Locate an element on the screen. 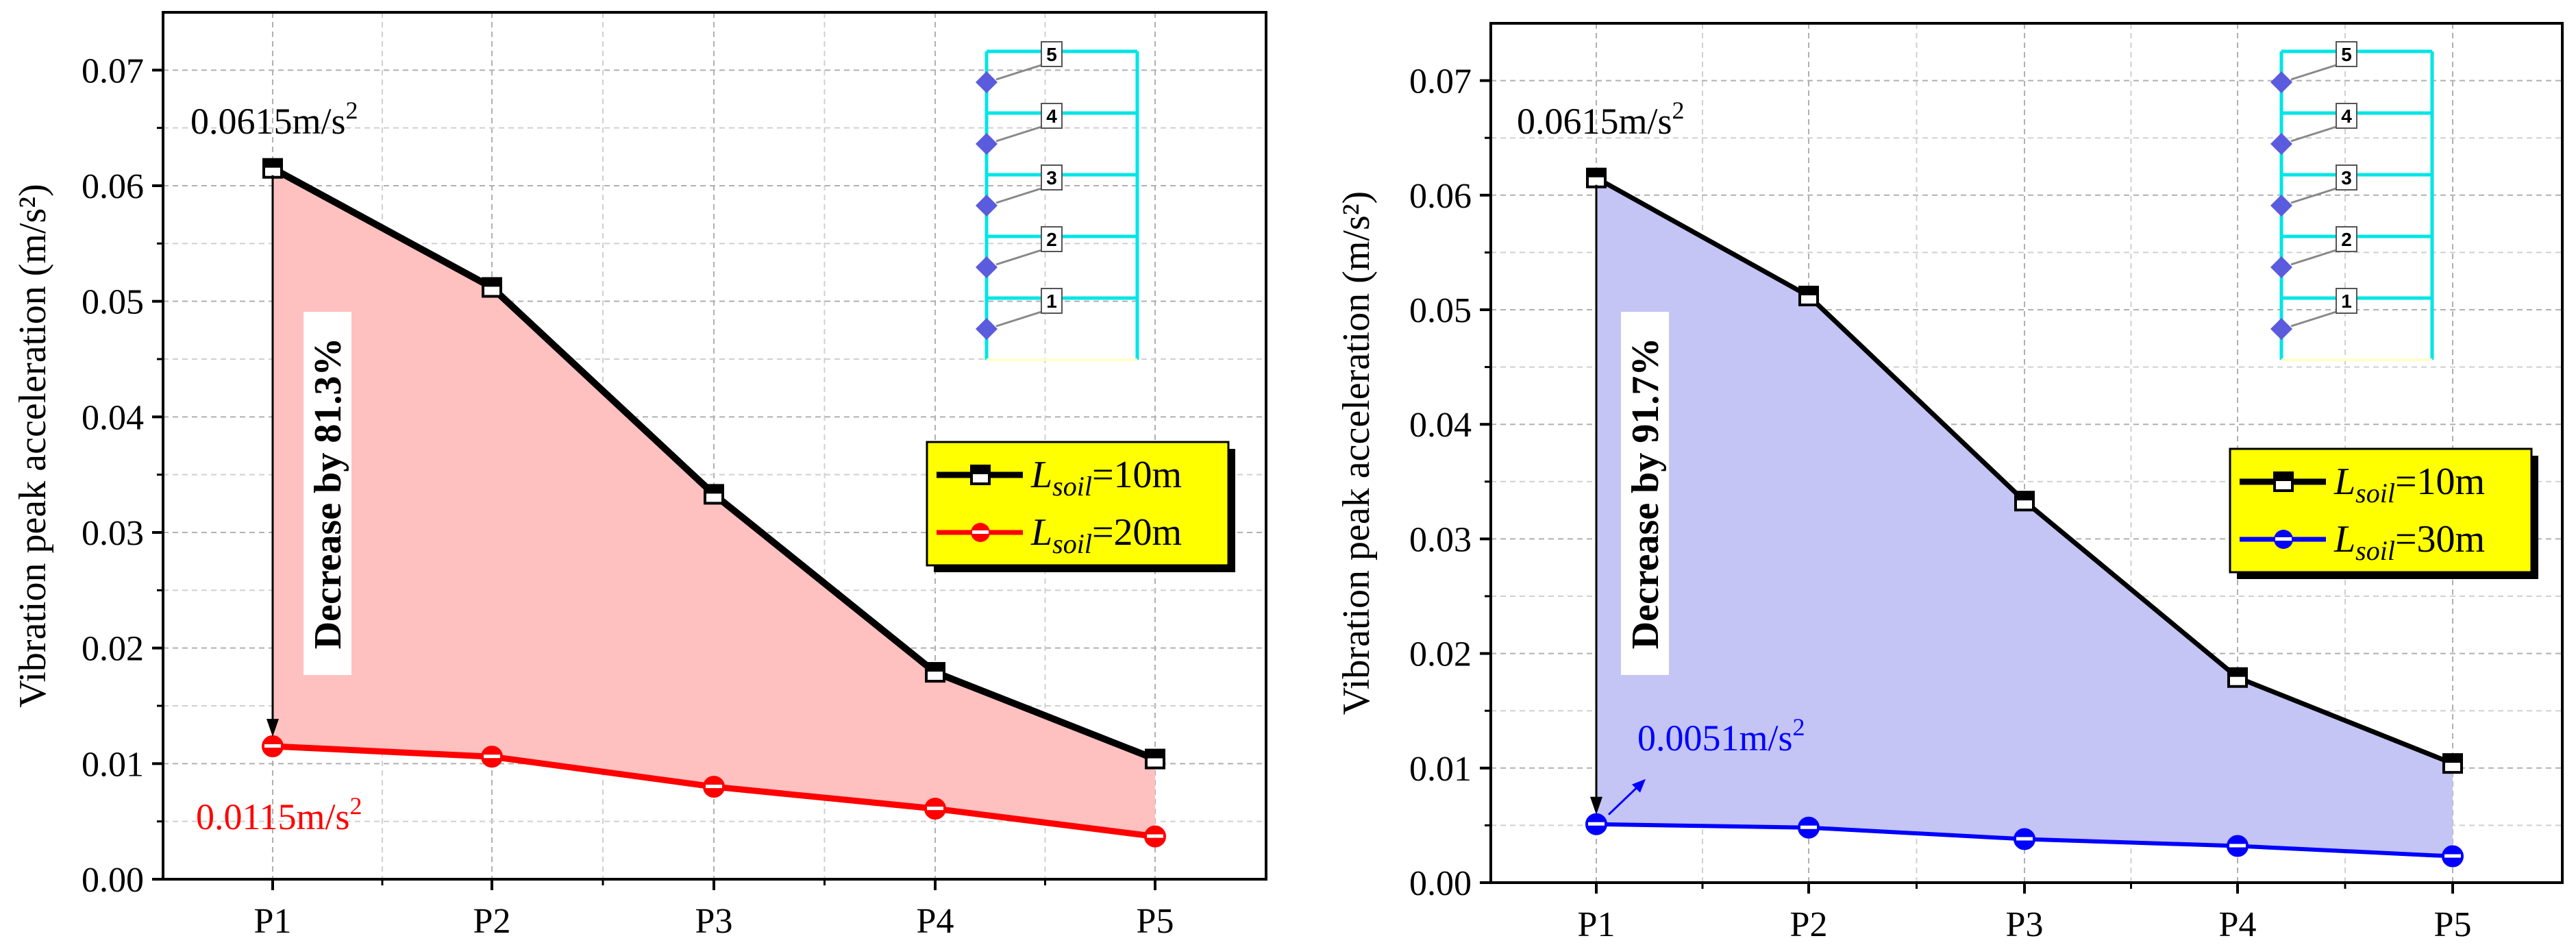 The height and width of the screenshot is (945, 2576). y-tick-label: 0.05 is located at coordinates (1440, 310).